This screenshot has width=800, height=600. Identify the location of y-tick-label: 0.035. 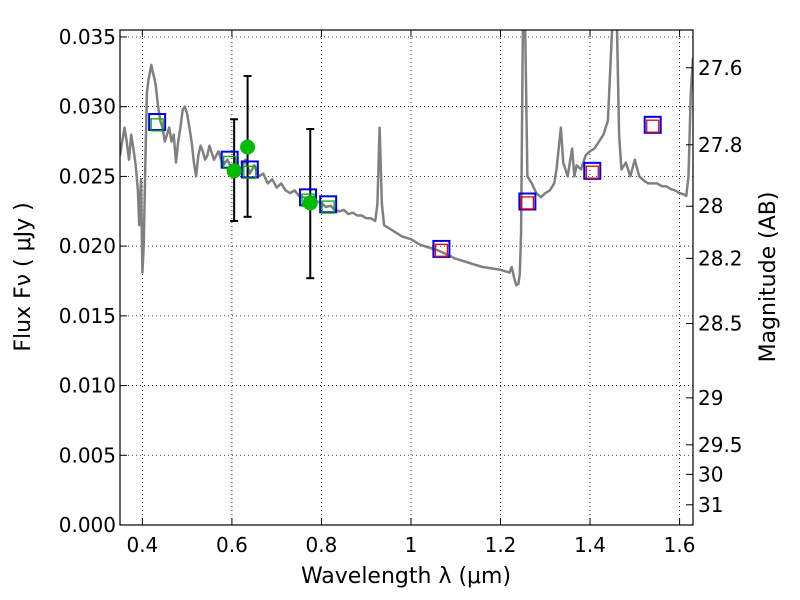
(87, 37).